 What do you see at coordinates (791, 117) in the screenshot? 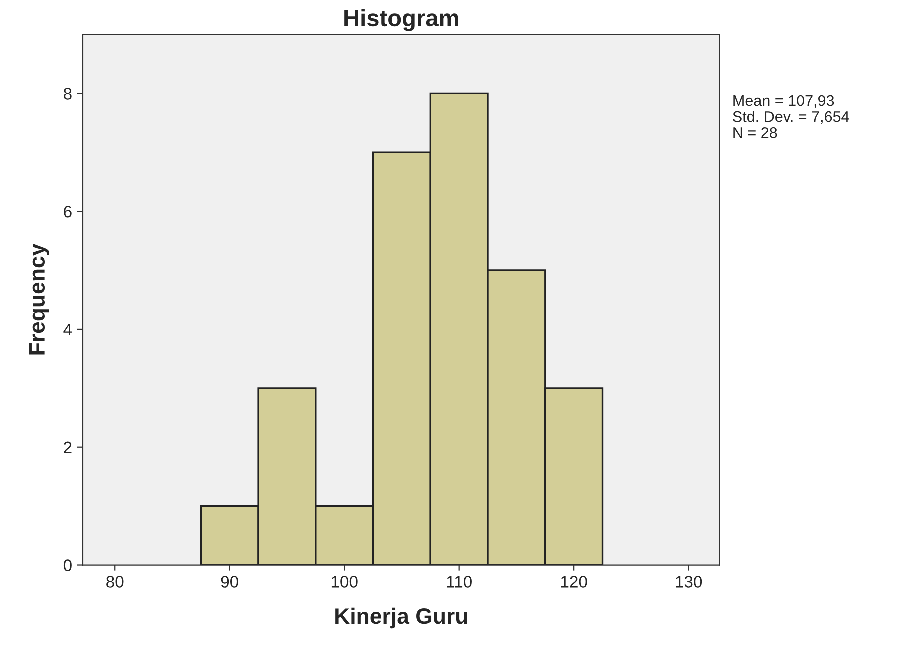
I see `text: Std. Dev. = 7,654` at bounding box center [791, 117].